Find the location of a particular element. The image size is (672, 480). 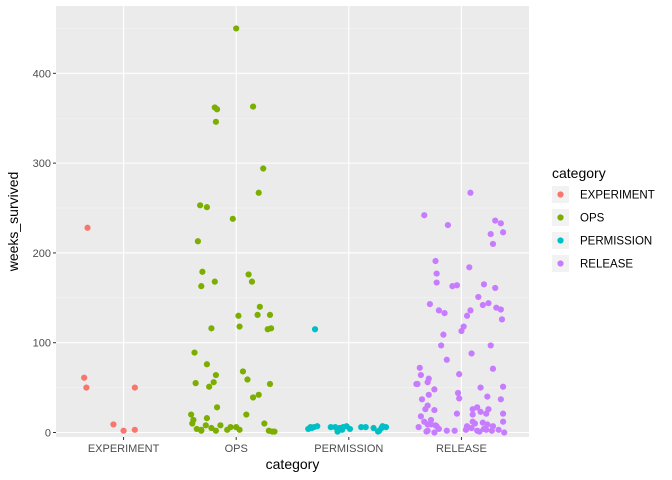

x-tick-label: OPS is located at coordinates (236, 449).